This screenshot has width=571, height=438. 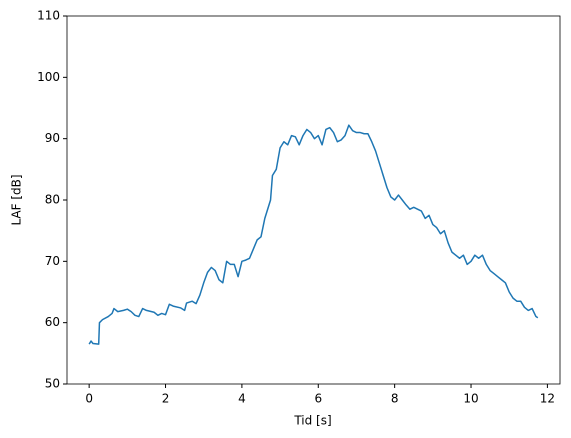 What do you see at coordinates (166, 399) in the screenshot?
I see `x-tick-label: 2` at bounding box center [166, 399].